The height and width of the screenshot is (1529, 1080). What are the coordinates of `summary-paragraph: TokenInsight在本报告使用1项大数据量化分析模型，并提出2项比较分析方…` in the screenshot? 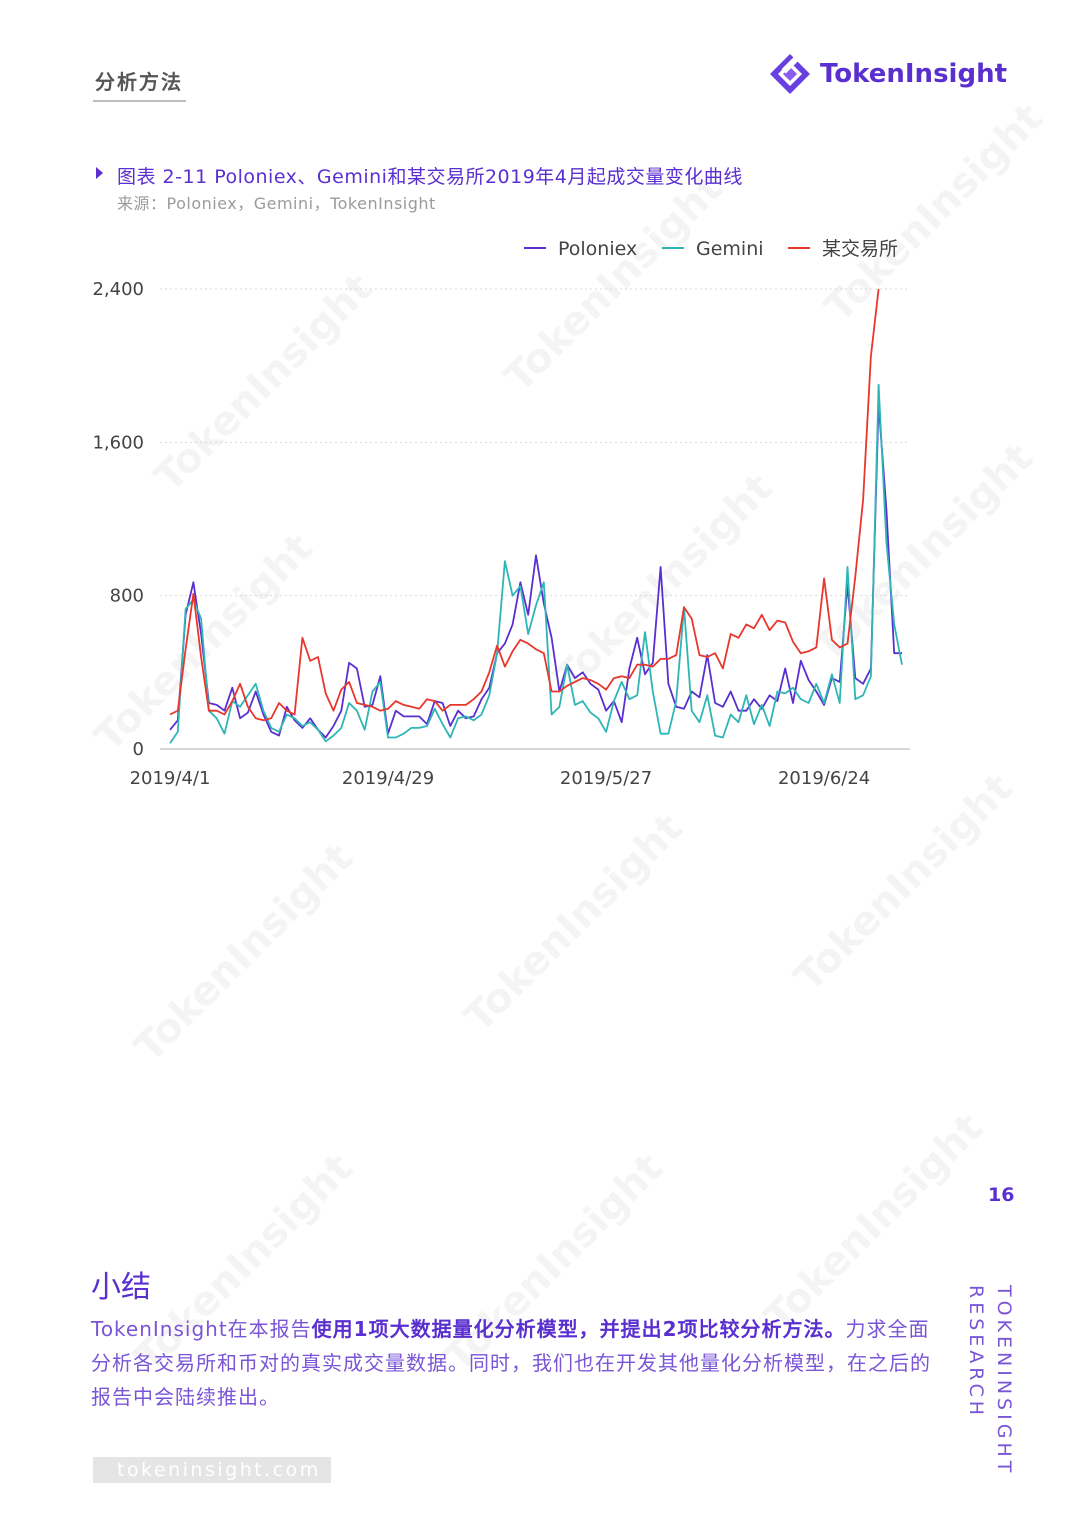 It's located at (511, 1363).